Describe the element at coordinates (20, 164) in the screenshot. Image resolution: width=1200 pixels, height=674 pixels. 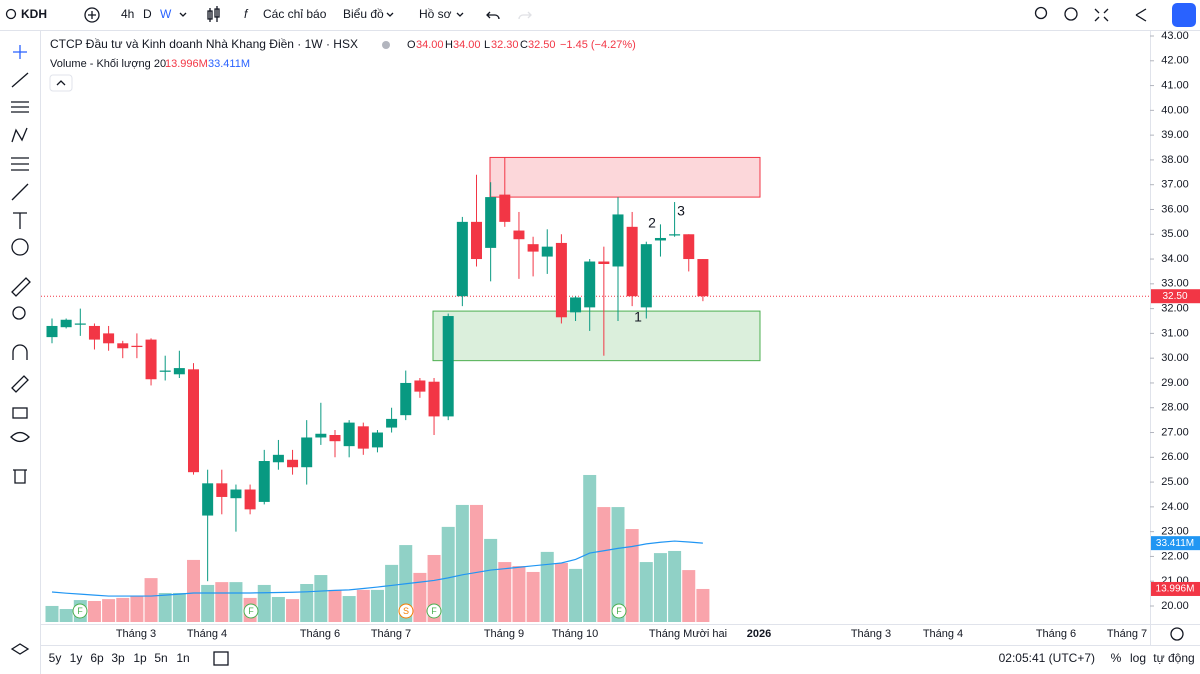
I see `forecast-tool` at that location.